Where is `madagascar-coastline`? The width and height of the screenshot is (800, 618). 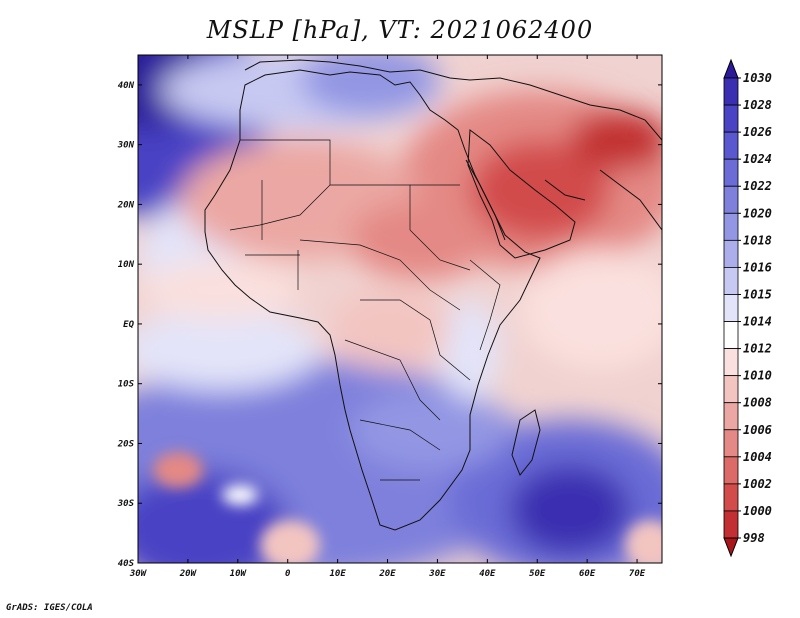
madagascar-coastline is located at coordinates (526, 442).